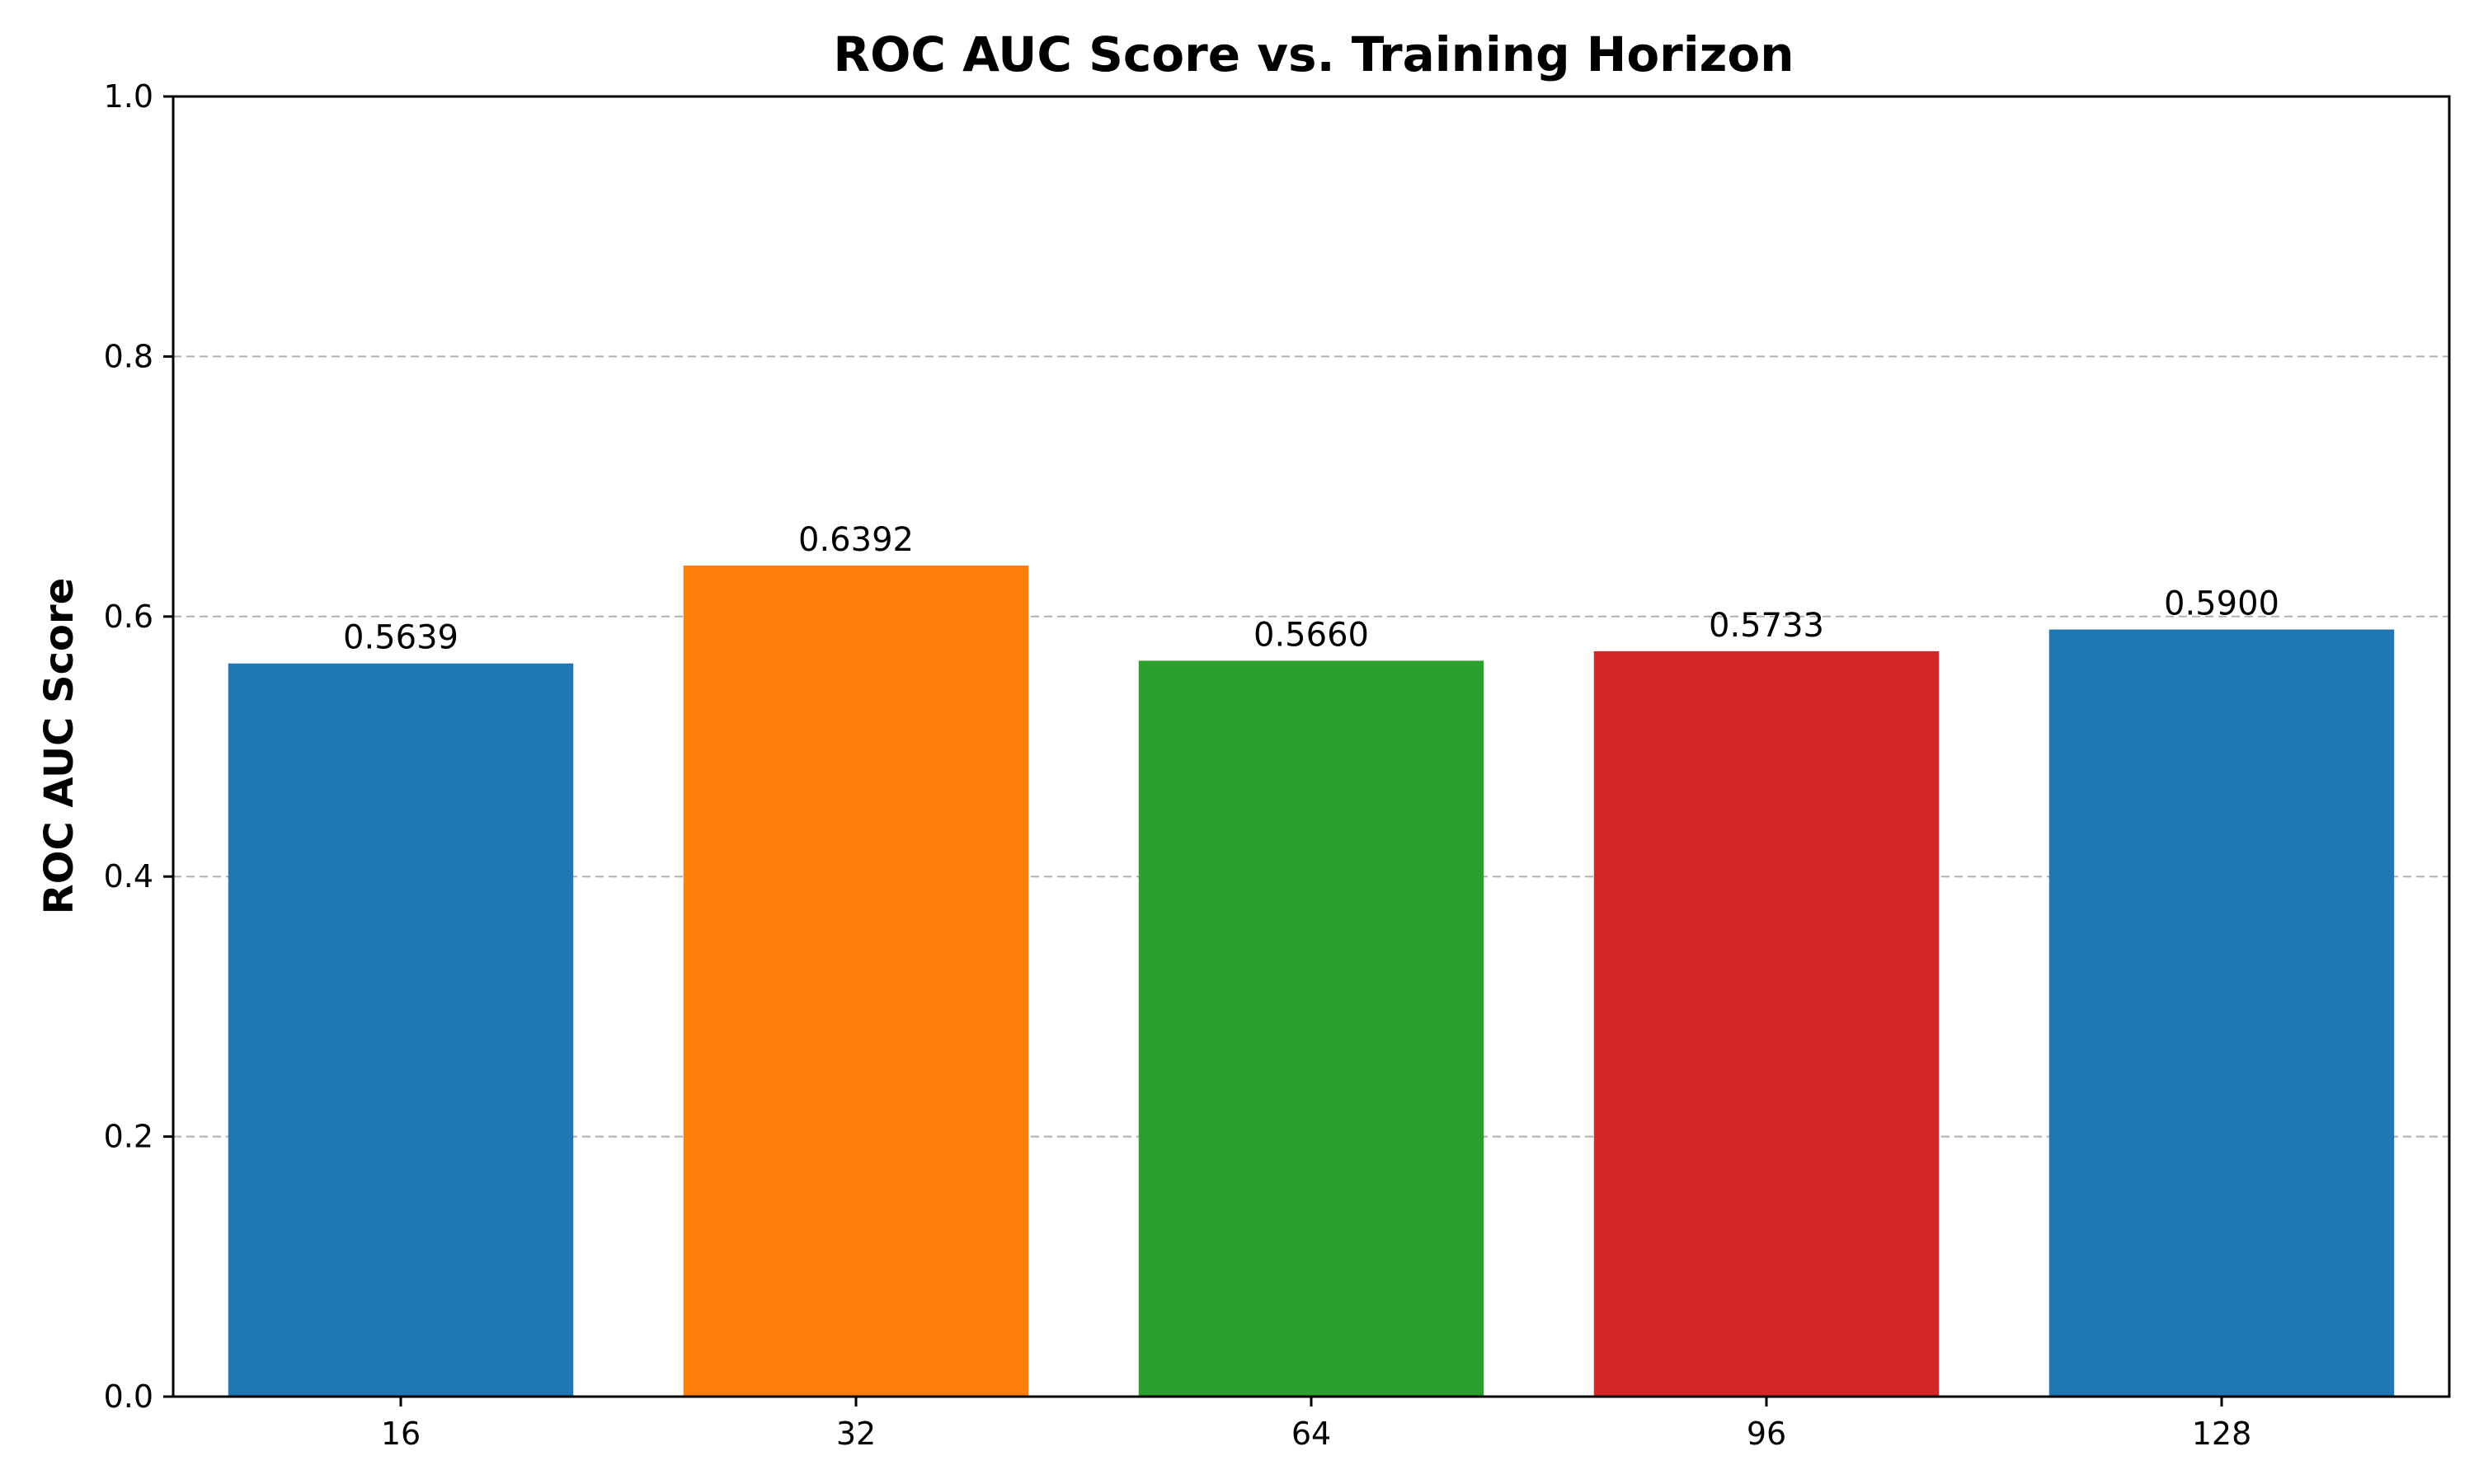  I want to click on x-axis-ticks: 16 32 64 96 128, so click(1316, 1424).